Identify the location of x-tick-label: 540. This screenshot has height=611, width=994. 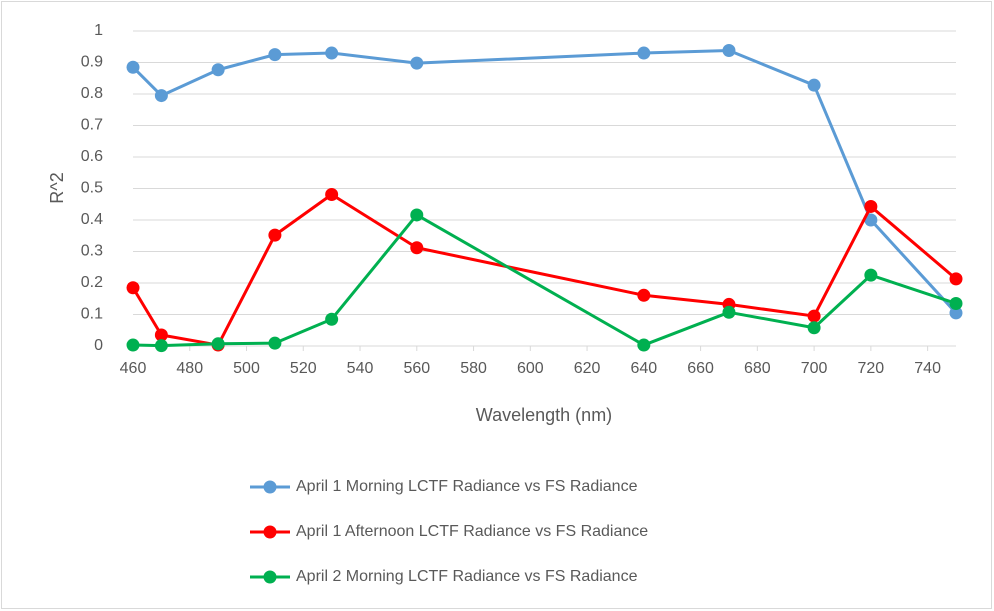
(360, 368).